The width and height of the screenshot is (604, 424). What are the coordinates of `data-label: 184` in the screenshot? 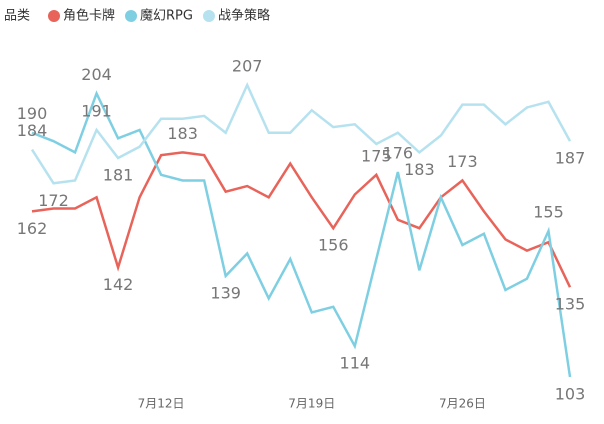 It's located at (32, 130).